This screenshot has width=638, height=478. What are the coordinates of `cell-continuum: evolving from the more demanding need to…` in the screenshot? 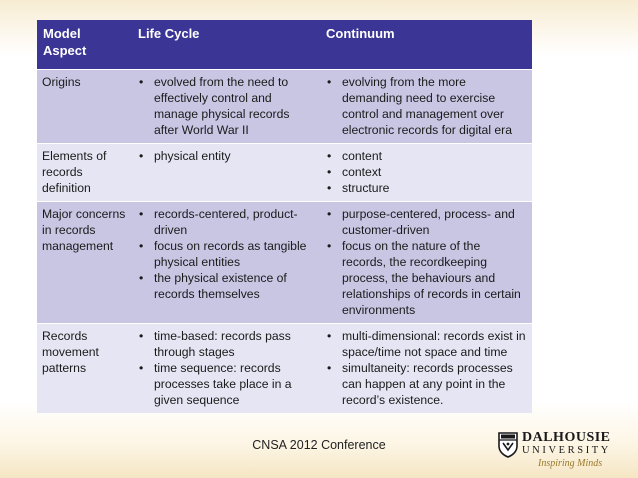 It's located at (426, 106).